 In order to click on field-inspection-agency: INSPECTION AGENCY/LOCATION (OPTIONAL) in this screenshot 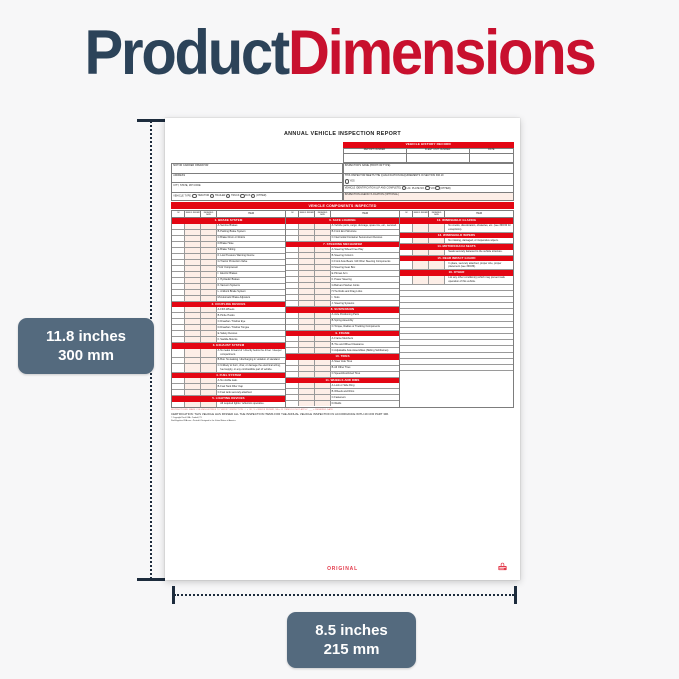, I will do `click(428, 196)`.